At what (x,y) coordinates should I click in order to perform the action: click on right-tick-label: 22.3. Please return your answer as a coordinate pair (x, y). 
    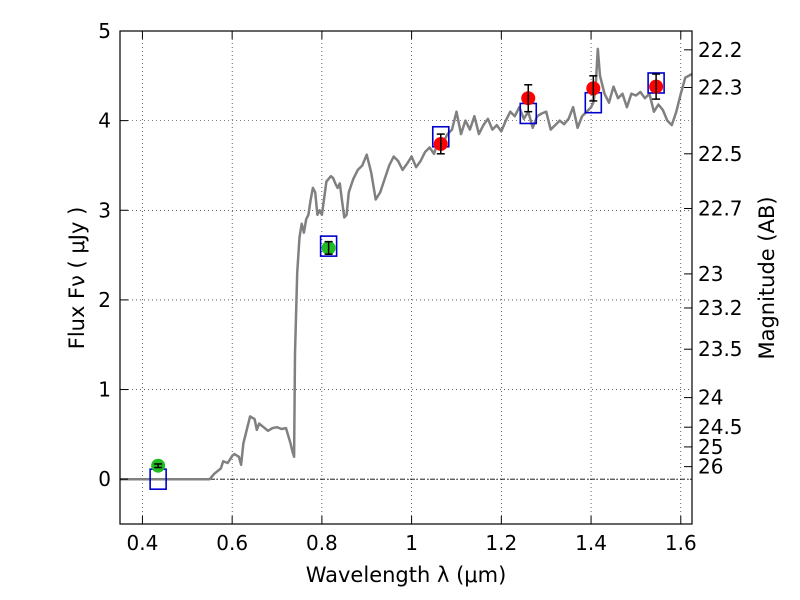
    Looking at the image, I should click on (720, 87).